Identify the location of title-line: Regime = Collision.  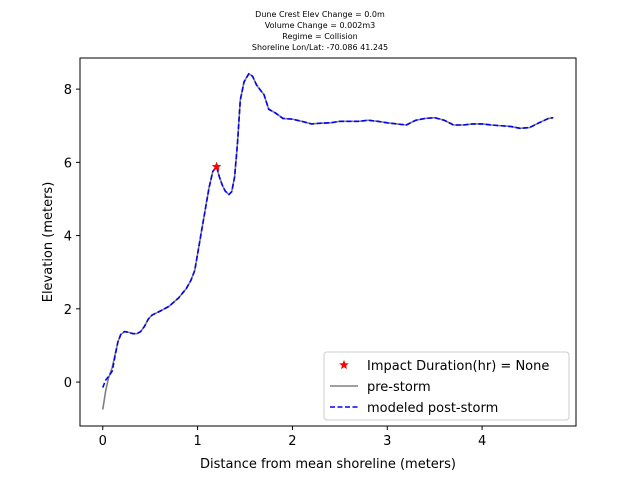
(319, 36).